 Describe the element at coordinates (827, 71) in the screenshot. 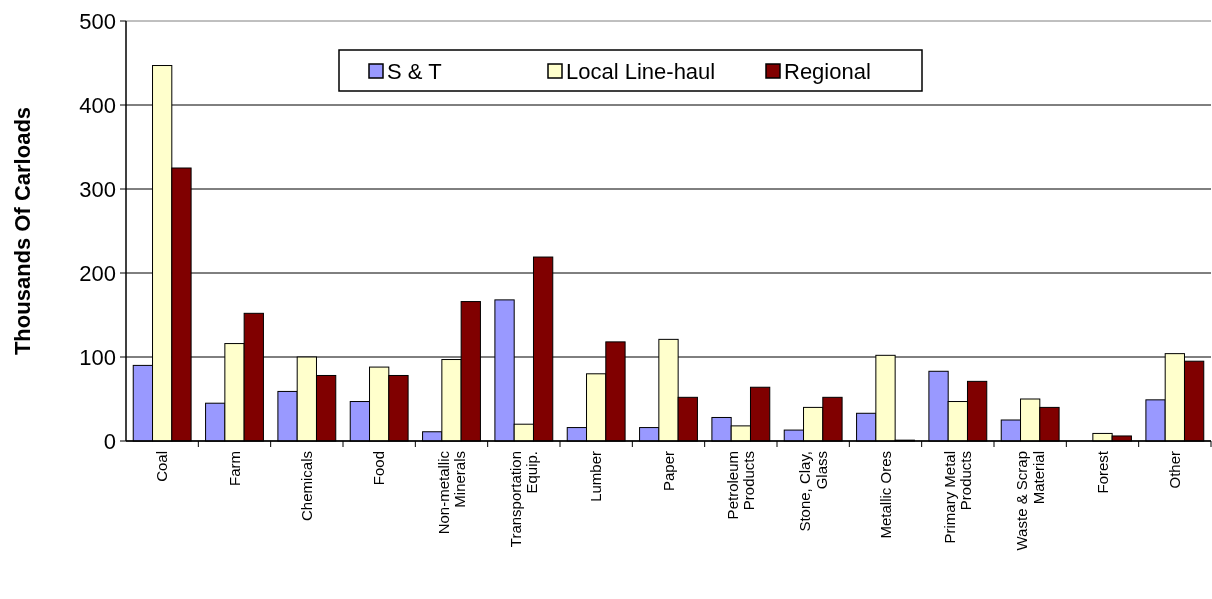

I see `legend-label: Regional` at that location.